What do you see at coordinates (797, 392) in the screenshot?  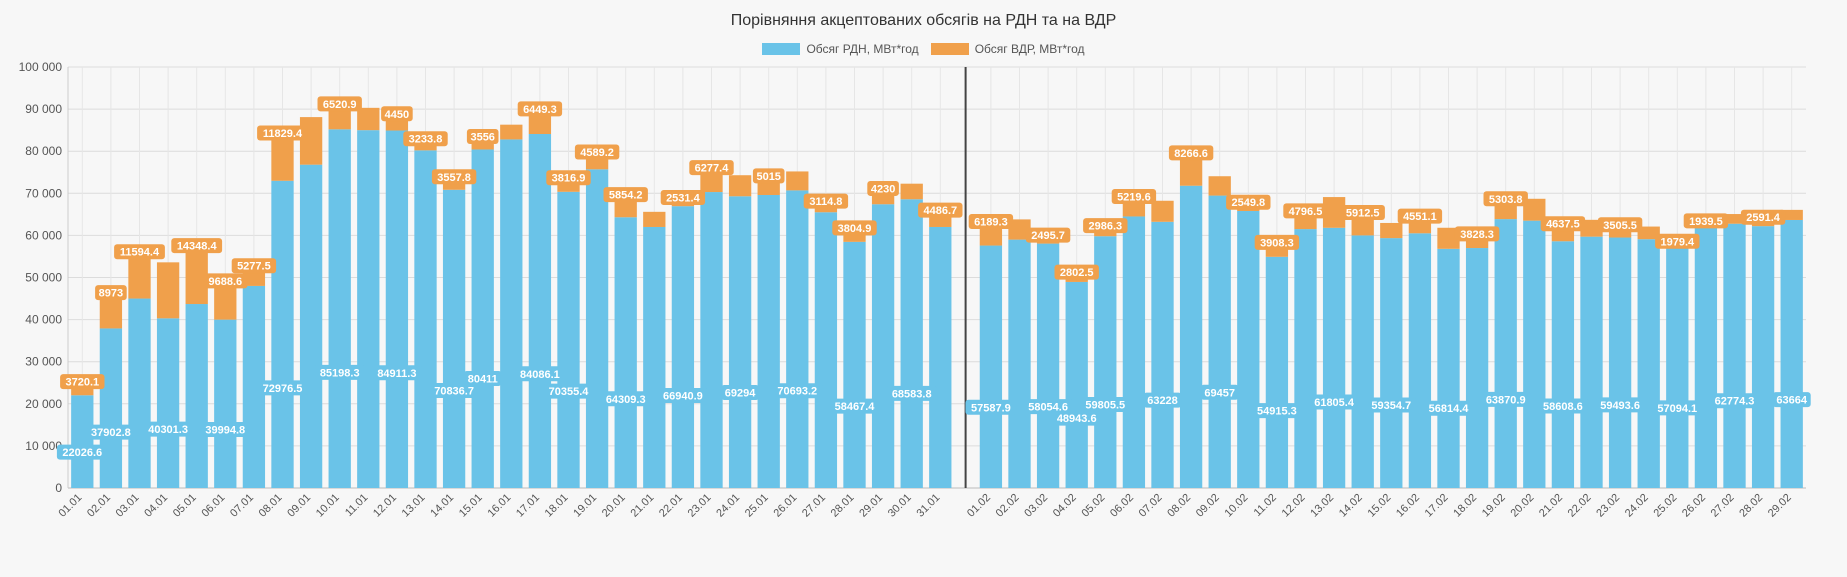 I see `data-label-rdn-text: 70693.2` at bounding box center [797, 392].